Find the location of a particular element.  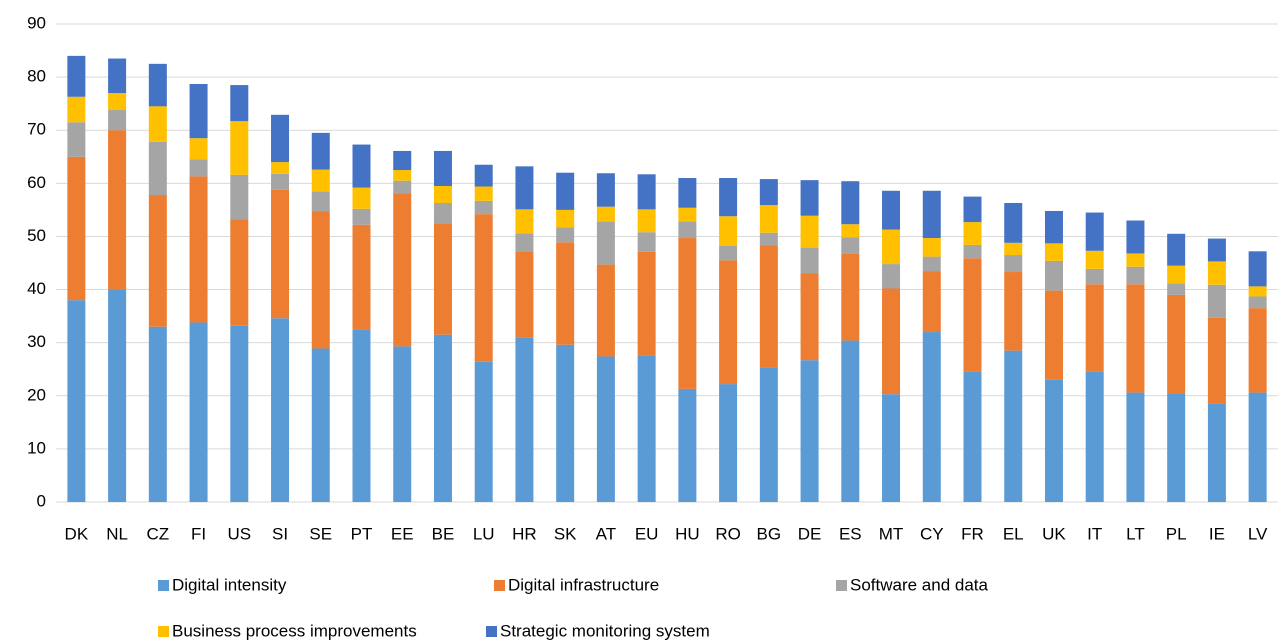

x-tick-label: UK is located at coordinates (1054, 533).